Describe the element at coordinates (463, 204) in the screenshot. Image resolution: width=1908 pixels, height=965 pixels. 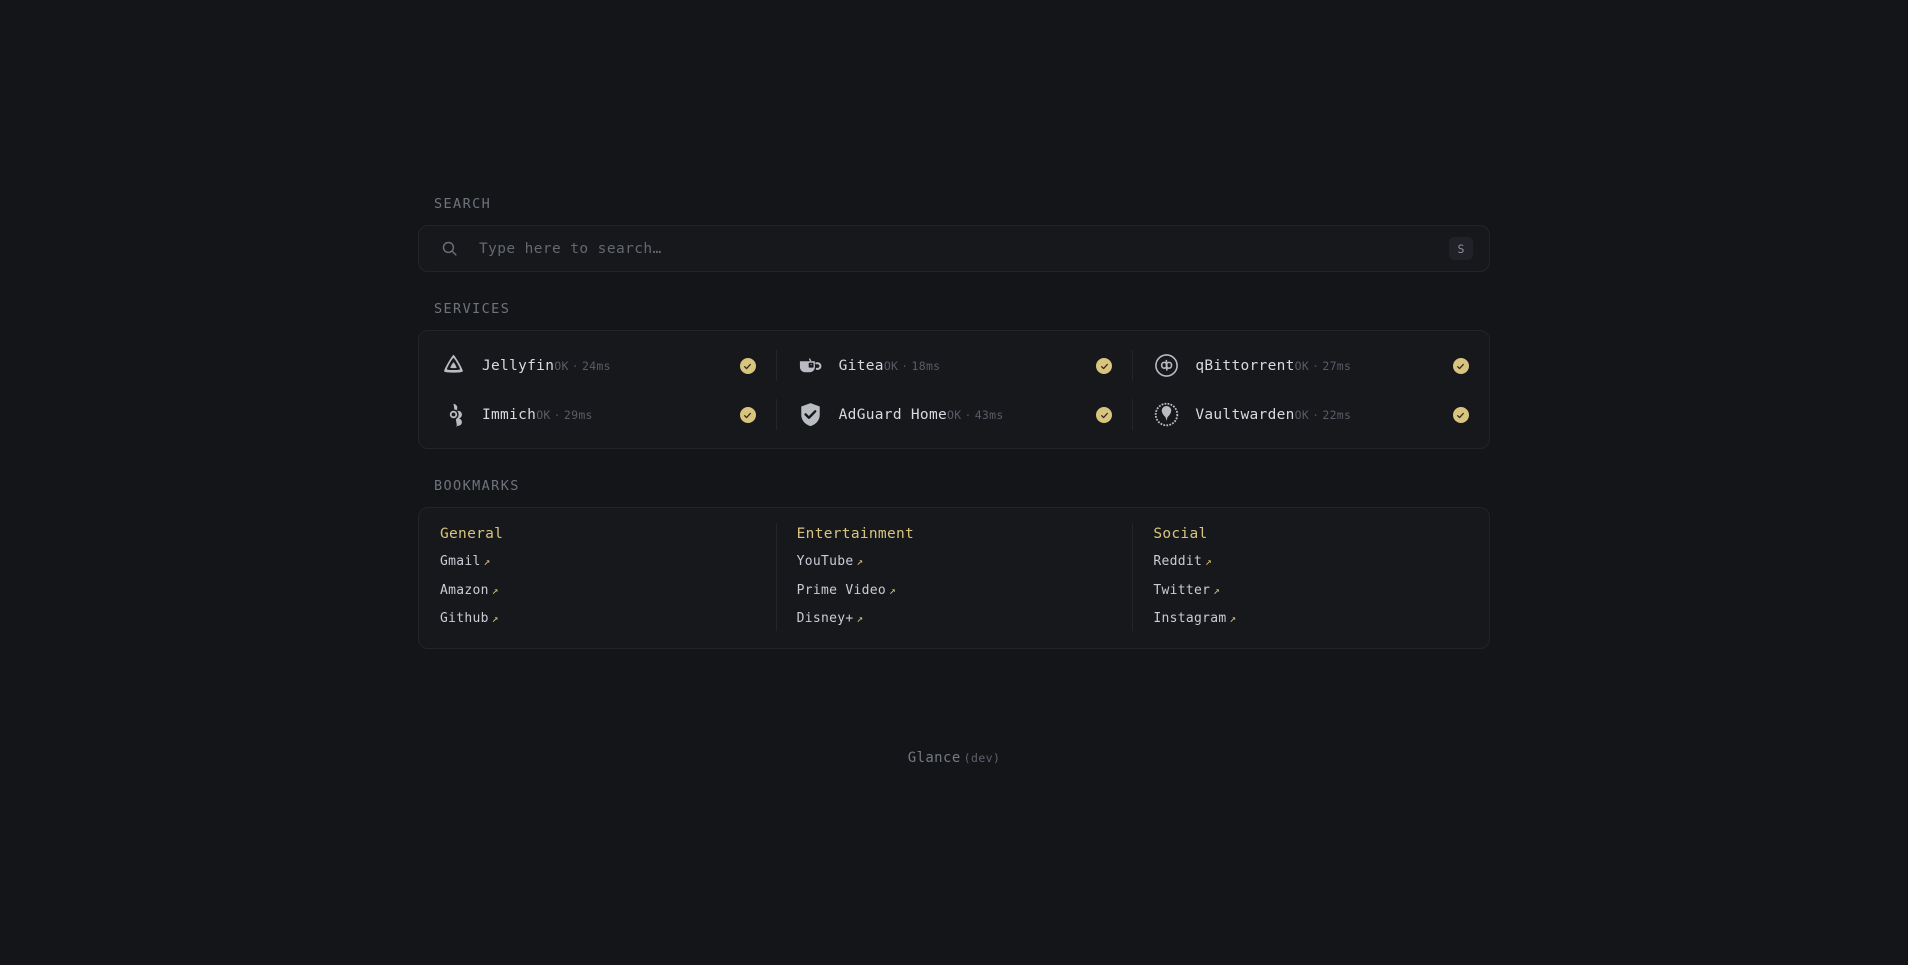
I see `search-section-label: SEARCH` at that location.